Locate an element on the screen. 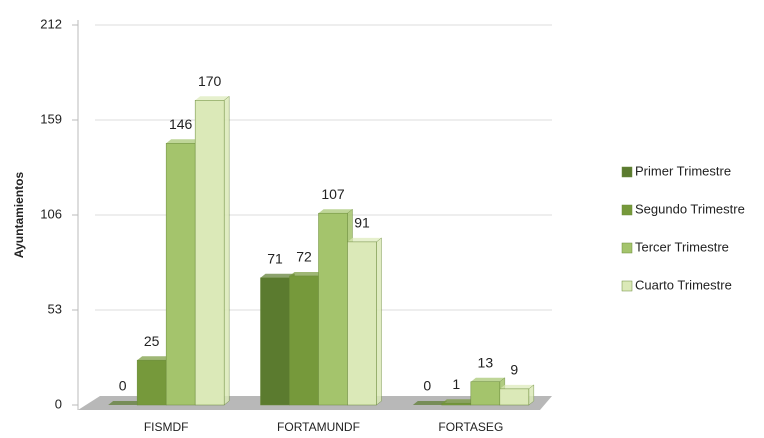  legend-label: Segundo Trimestre is located at coordinates (690, 208).